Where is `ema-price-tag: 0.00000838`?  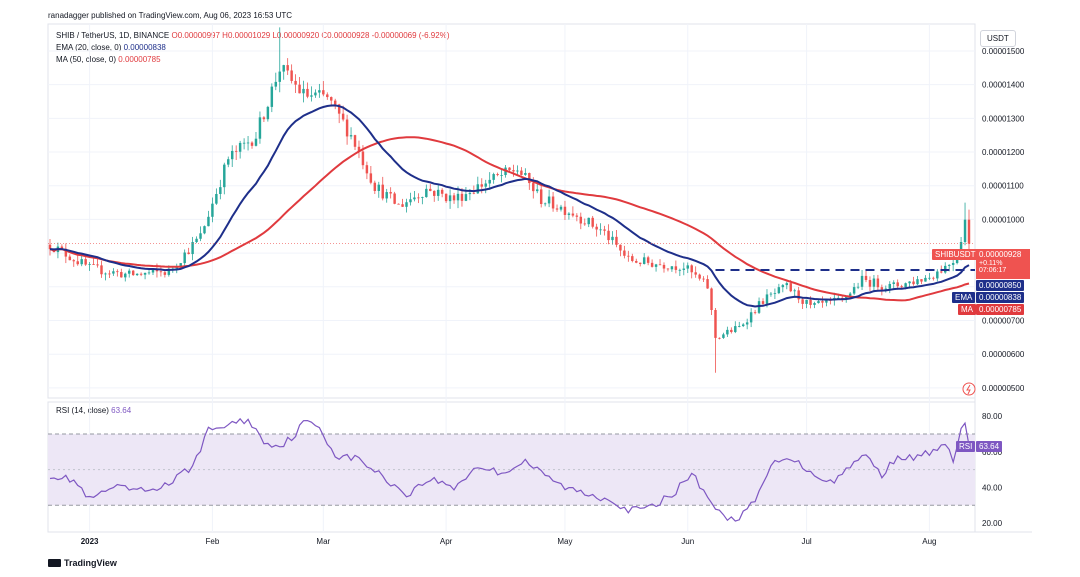
ema-price-tag: 0.00000838 is located at coordinates (1000, 297).